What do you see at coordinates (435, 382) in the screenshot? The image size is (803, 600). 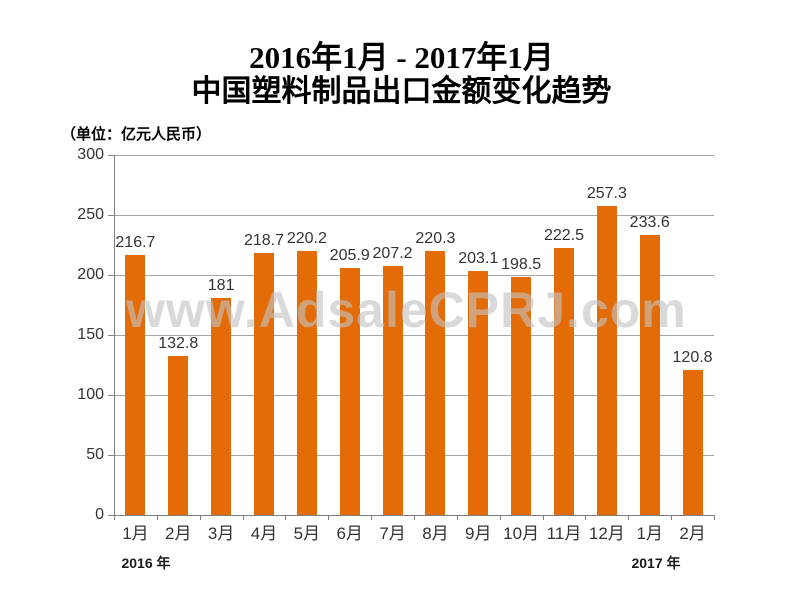 I see `bar-8月-7` at bounding box center [435, 382].